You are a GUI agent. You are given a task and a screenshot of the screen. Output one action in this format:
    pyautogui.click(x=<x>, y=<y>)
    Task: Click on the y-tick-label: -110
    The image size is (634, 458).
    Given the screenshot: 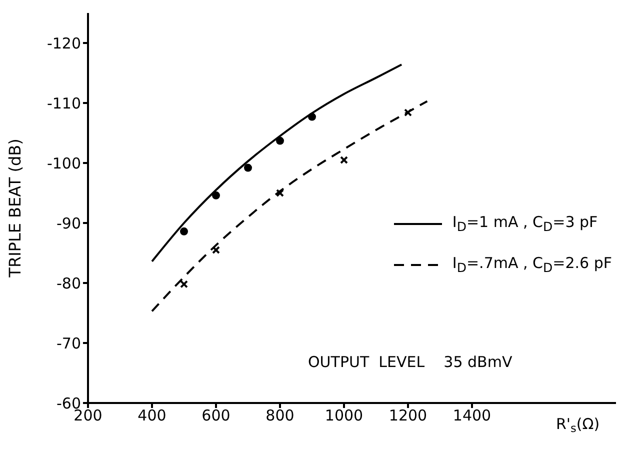 What is the action you would take?
    pyautogui.click(x=63, y=103)
    